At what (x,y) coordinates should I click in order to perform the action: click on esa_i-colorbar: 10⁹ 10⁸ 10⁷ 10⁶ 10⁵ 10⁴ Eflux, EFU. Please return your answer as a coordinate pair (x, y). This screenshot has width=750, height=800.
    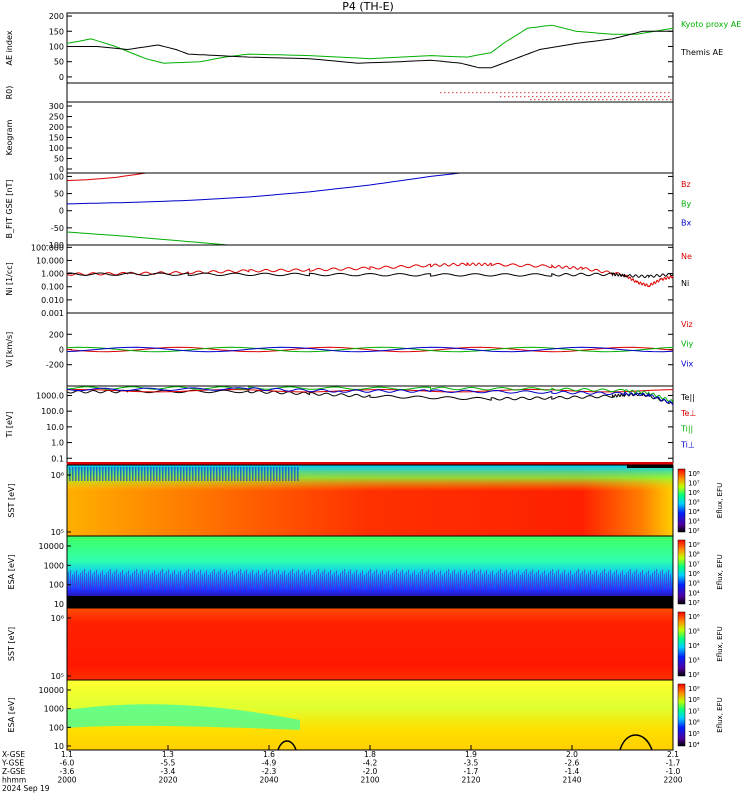
    Looking at the image, I should click on (700, 716).